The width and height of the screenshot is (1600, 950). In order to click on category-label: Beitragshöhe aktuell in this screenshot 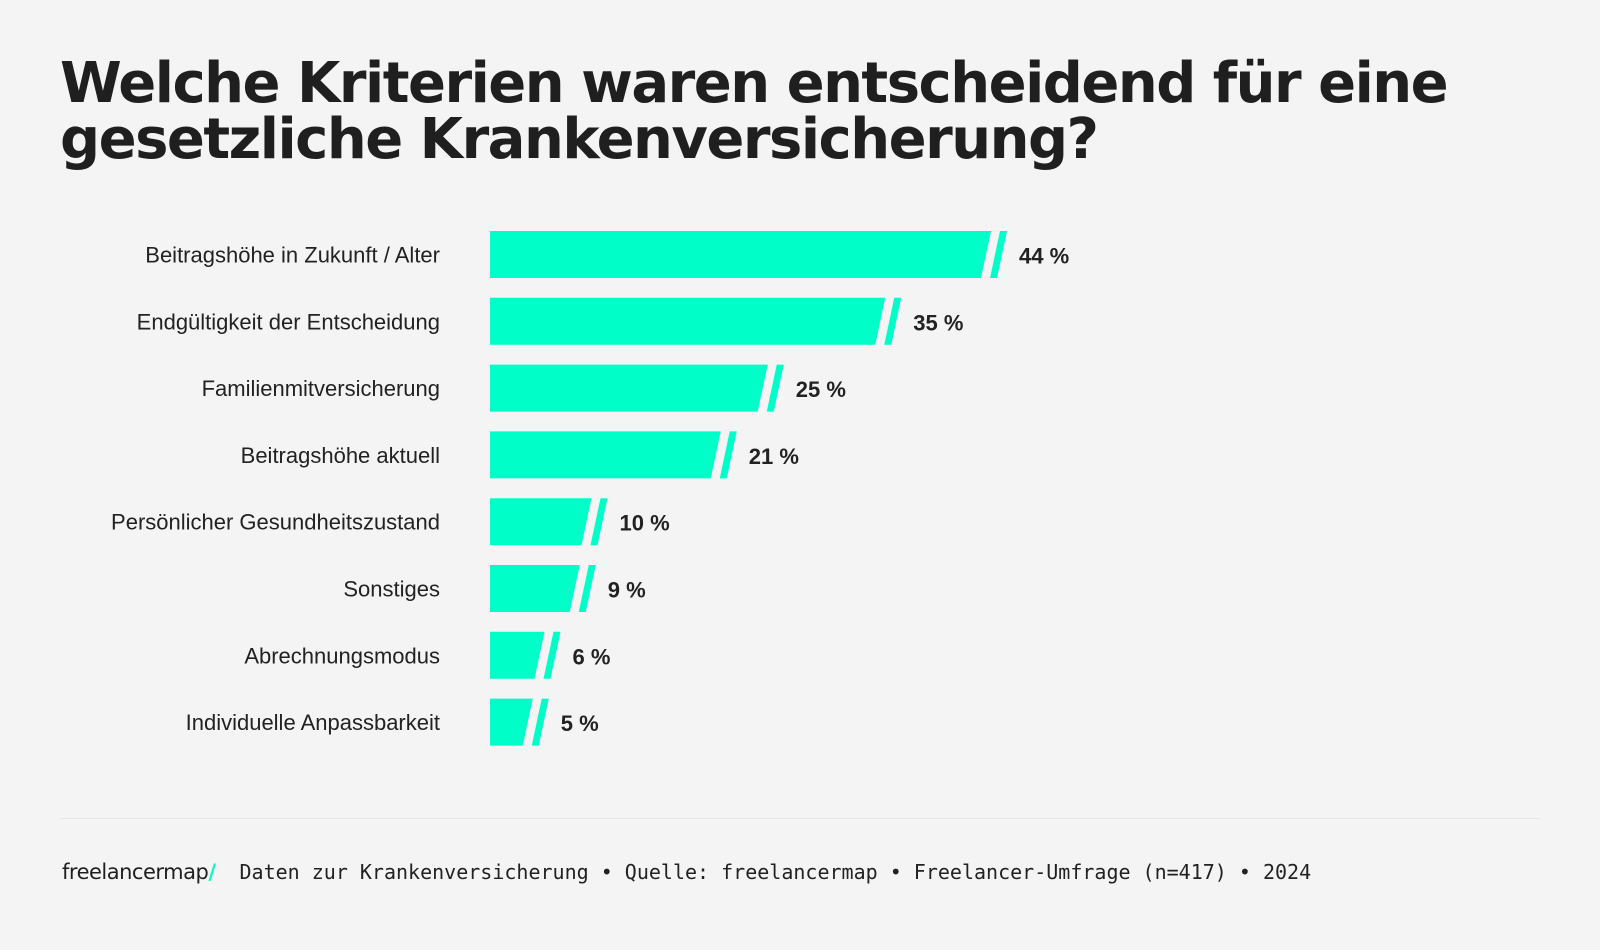, I will do `click(340, 455)`.